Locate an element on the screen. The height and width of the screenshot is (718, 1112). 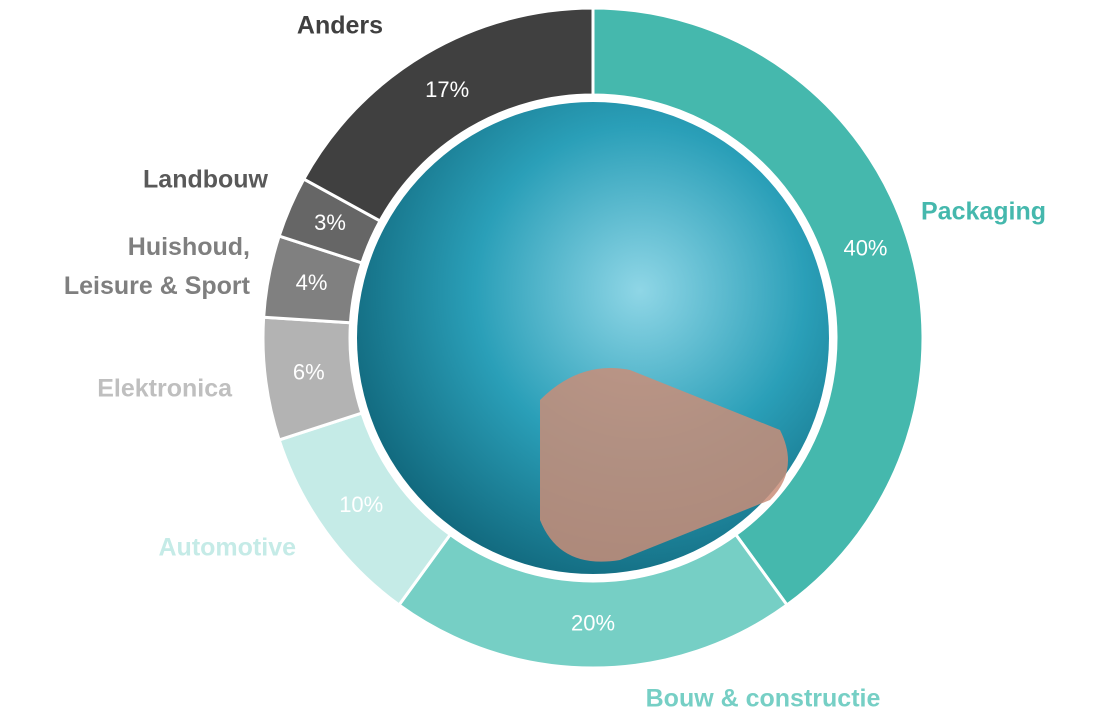
value-label: 40% is located at coordinates (865, 247).